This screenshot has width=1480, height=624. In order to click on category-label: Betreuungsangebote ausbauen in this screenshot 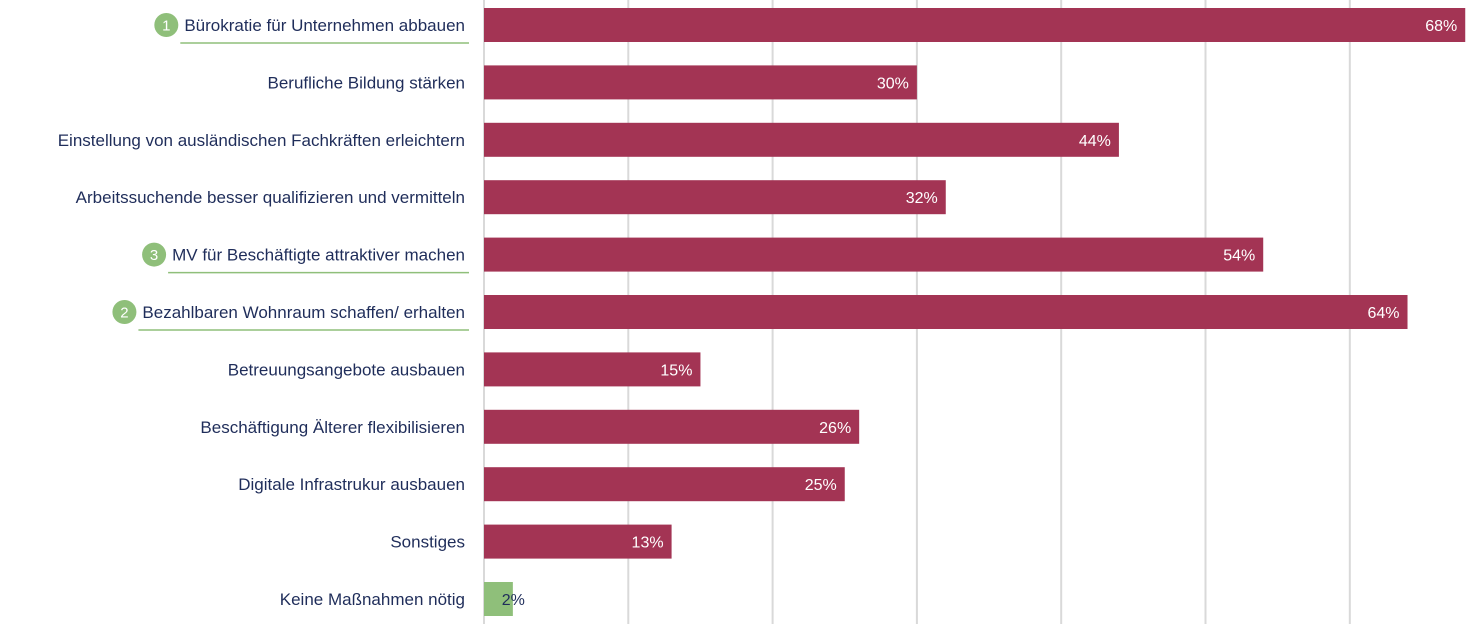, I will do `click(346, 369)`.